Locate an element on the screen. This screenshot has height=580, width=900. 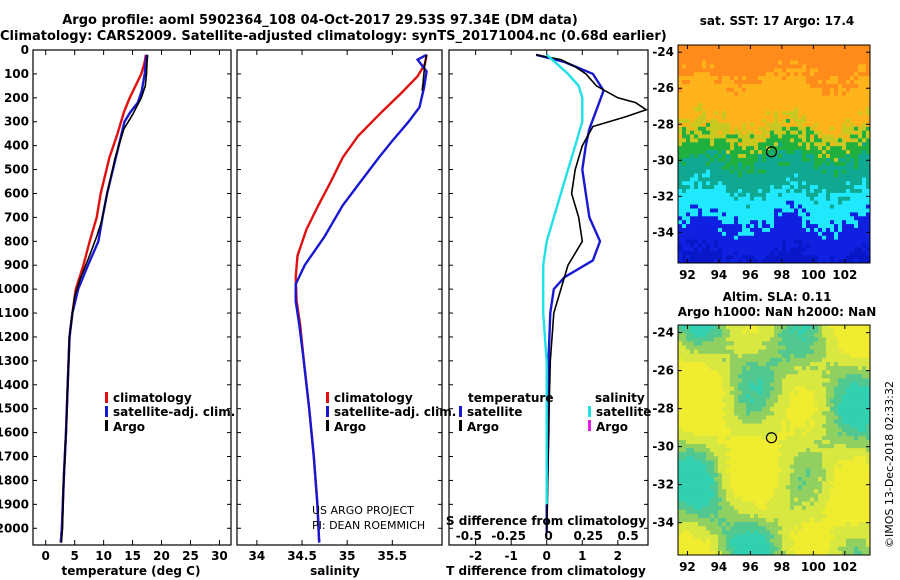
credit-line1: US ARGO PROJECT is located at coordinates (363, 510).